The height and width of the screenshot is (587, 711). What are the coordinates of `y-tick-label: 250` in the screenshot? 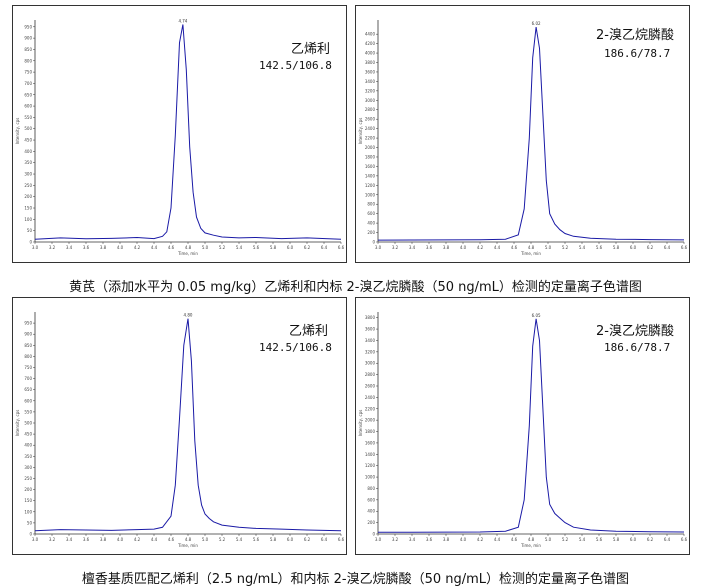 It's located at (28, 185).